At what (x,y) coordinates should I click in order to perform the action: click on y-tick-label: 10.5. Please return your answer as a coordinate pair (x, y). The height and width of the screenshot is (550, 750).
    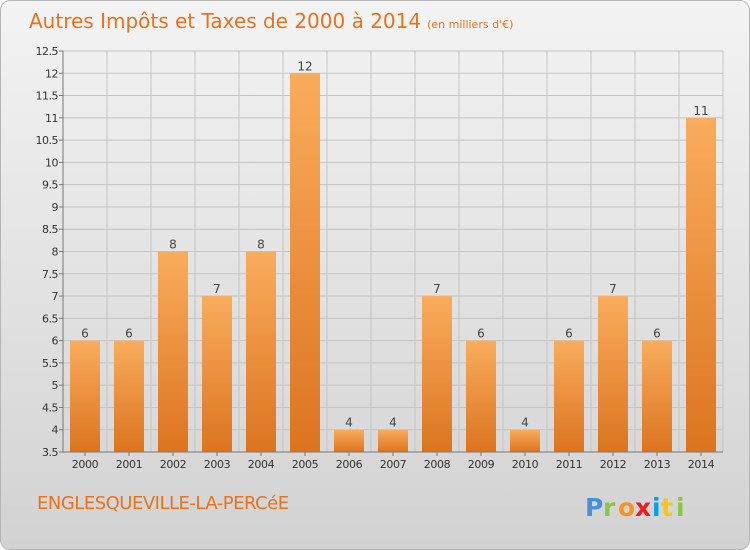
    Looking at the image, I should click on (47, 140).